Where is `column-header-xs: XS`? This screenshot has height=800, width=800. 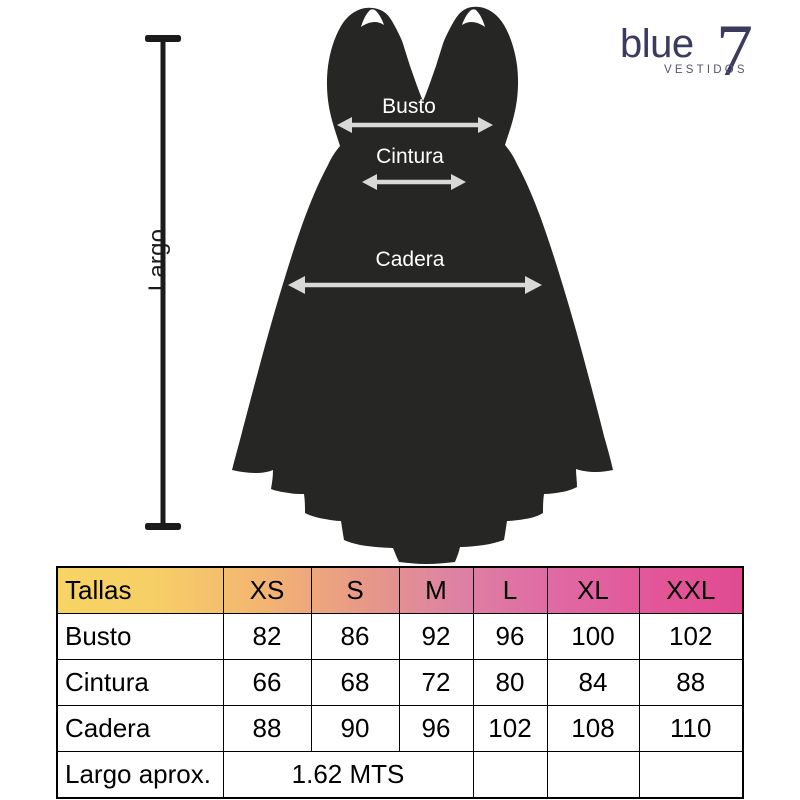
column-header-xs: XS is located at coordinates (267, 590).